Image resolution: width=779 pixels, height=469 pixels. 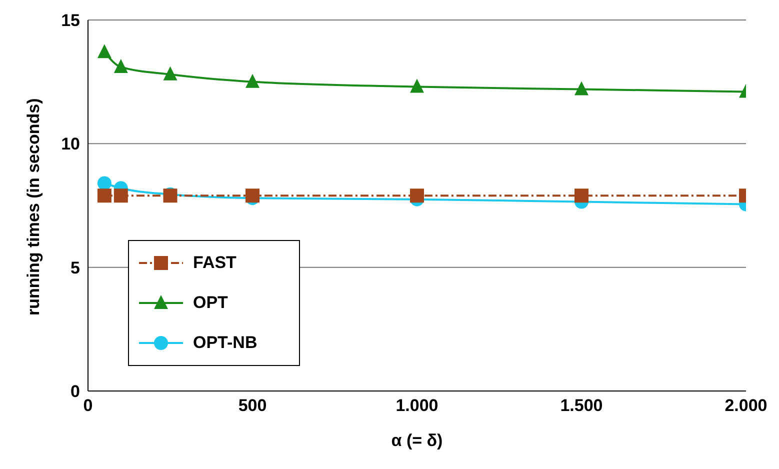 What do you see at coordinates (746, 406) in the screenshot?
I see `x-tick-label: 2.000` at bounding box center [746, 406].